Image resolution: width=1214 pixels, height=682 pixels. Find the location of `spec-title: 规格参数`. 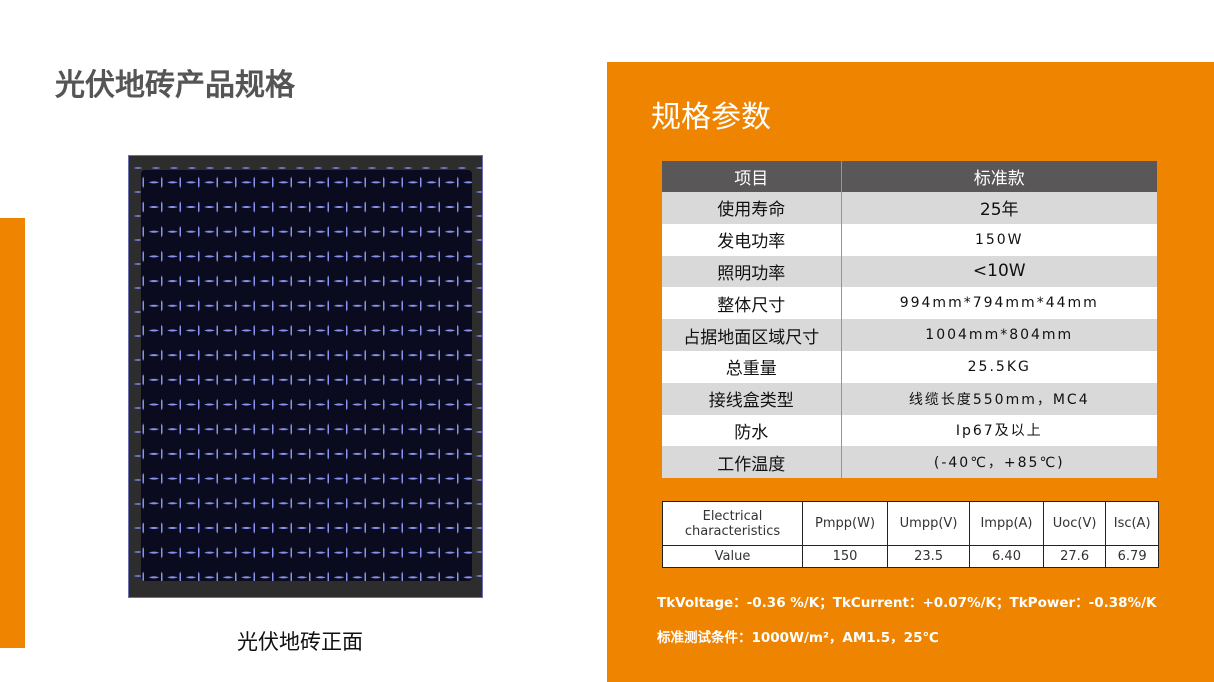

spec-title: 规格参数 is located at coordinates (711, 117).